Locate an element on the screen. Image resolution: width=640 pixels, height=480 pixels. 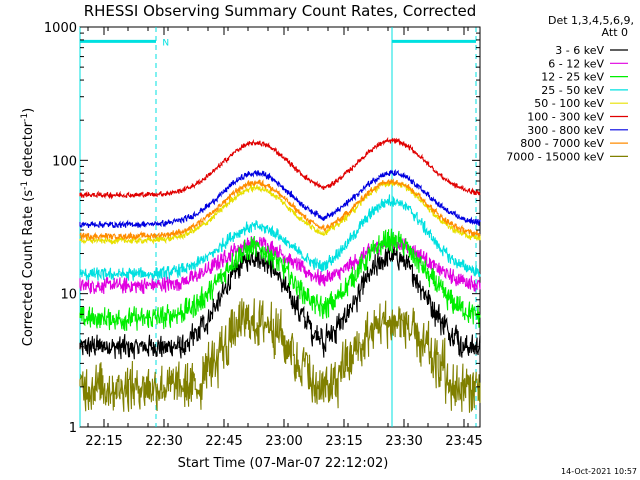
x-tick-label: 22:15 is located at coordinates (103, 441).